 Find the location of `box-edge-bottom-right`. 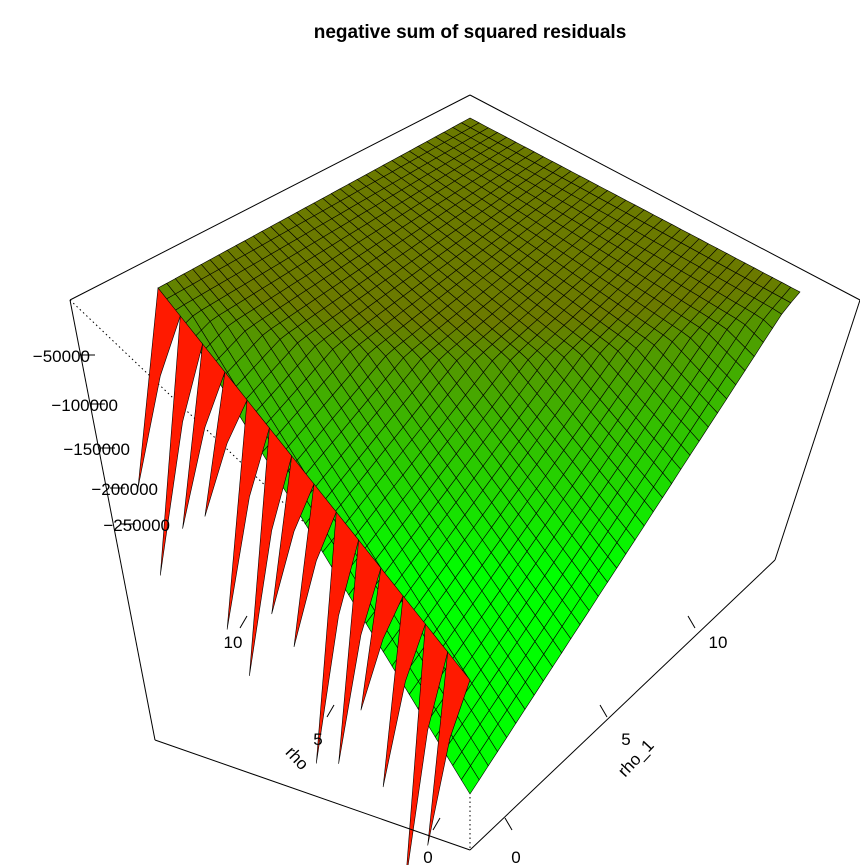

box-edge-bottom-right is located at coordinates (622, 705).